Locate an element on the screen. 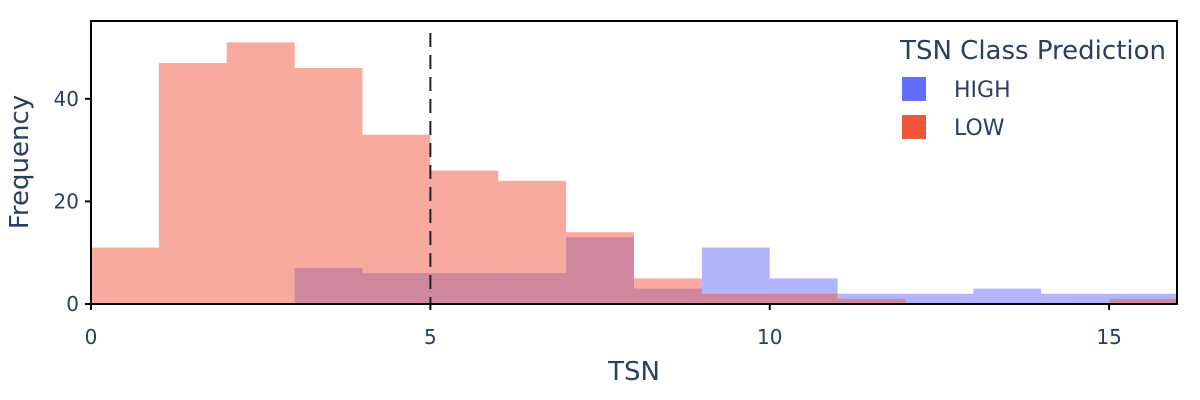  x-tick-label: 0 is located at coordinates (91, 337).